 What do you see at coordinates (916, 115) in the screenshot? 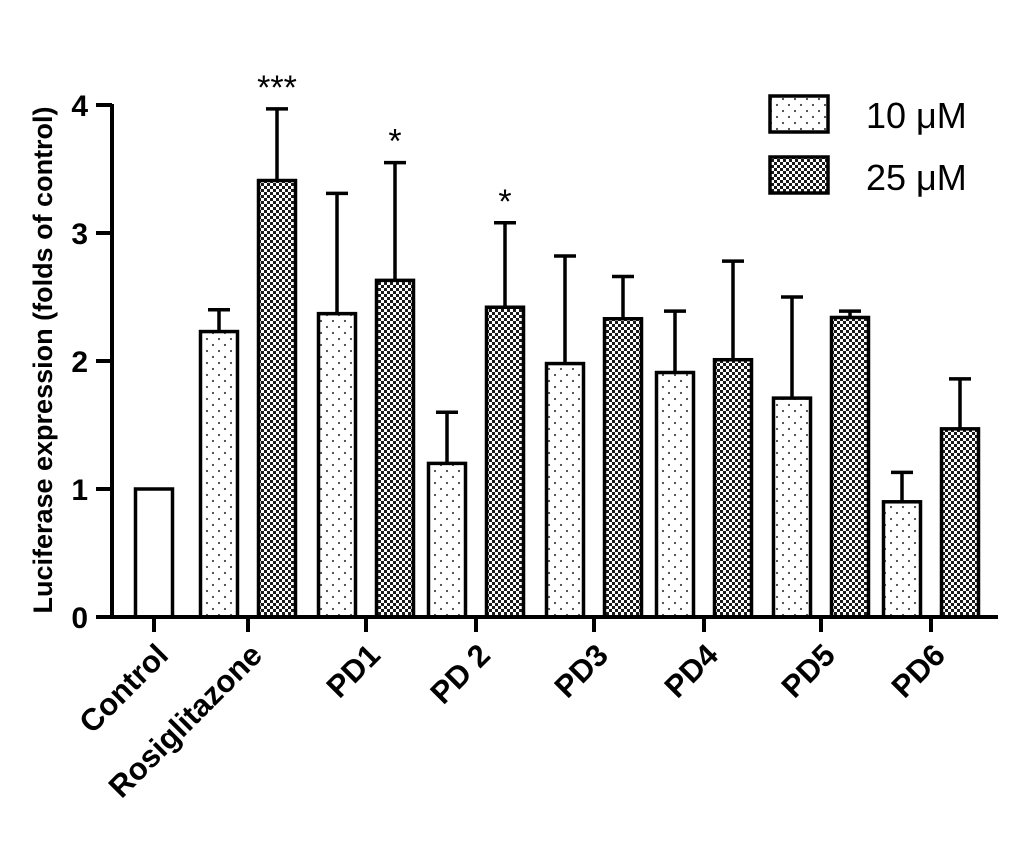
I see `legend-label-10um: 10 μM` at bounding box center [916, 115].